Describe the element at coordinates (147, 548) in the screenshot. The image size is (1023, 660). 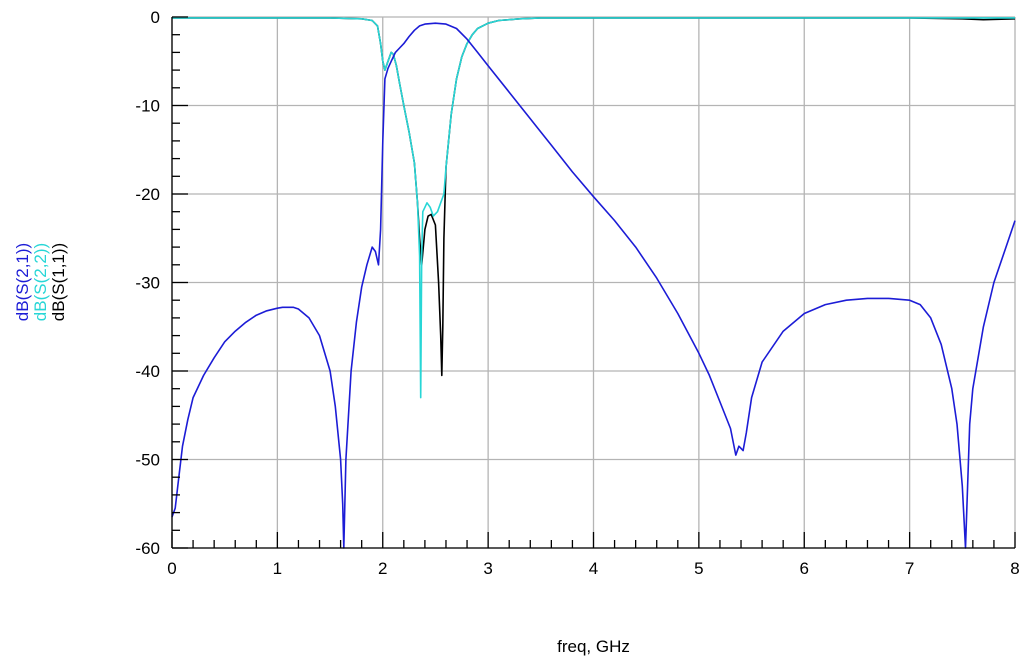
I see `y-tick-label: -60` at that location.